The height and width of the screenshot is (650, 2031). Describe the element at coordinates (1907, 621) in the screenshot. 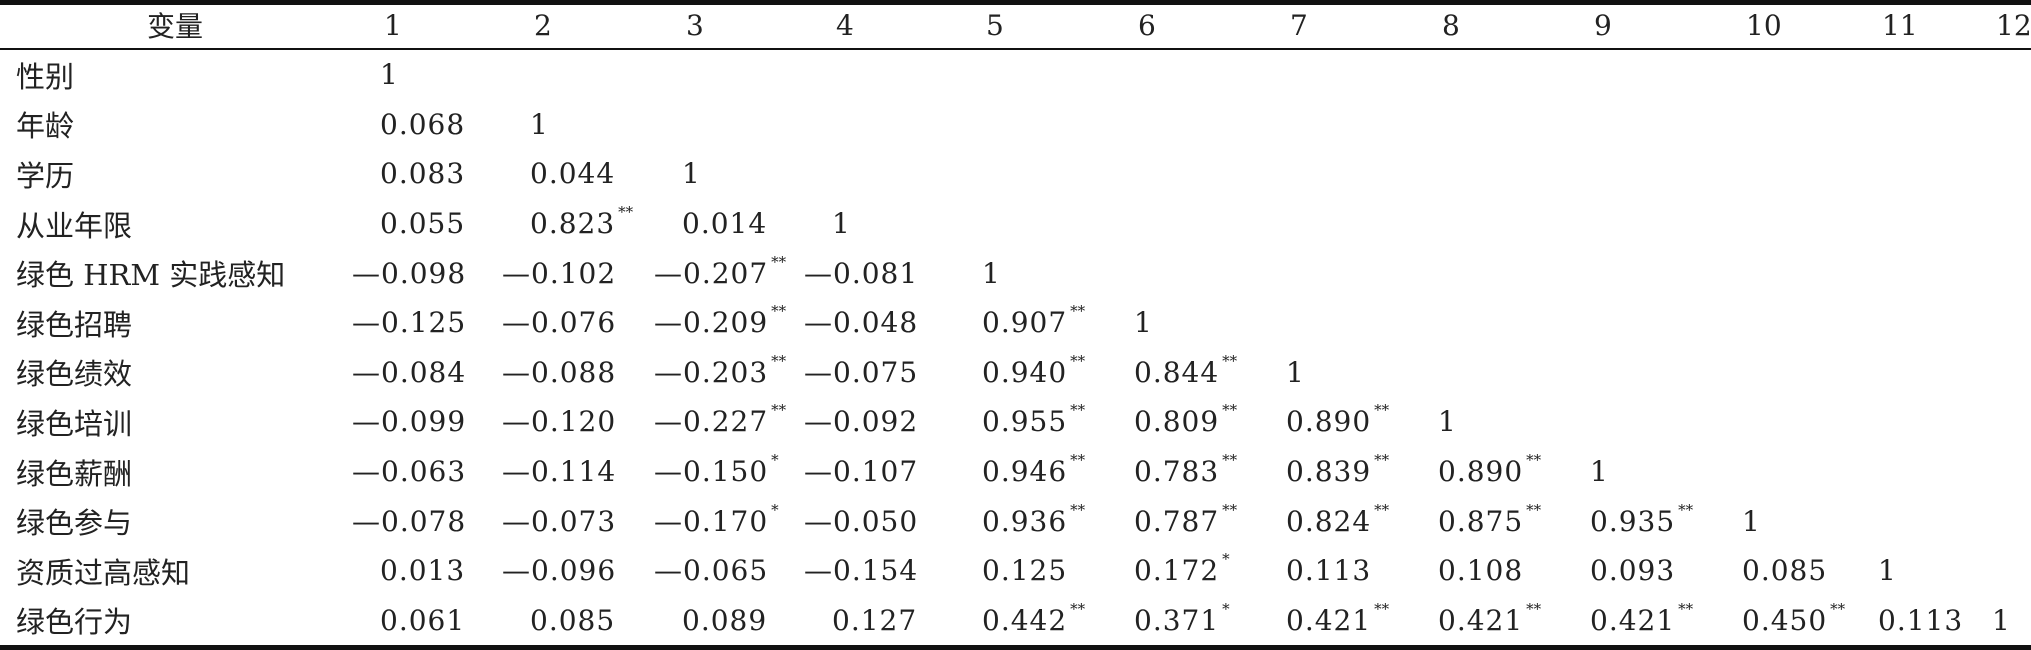

I see `correlation-cell: 0.113` at that location.